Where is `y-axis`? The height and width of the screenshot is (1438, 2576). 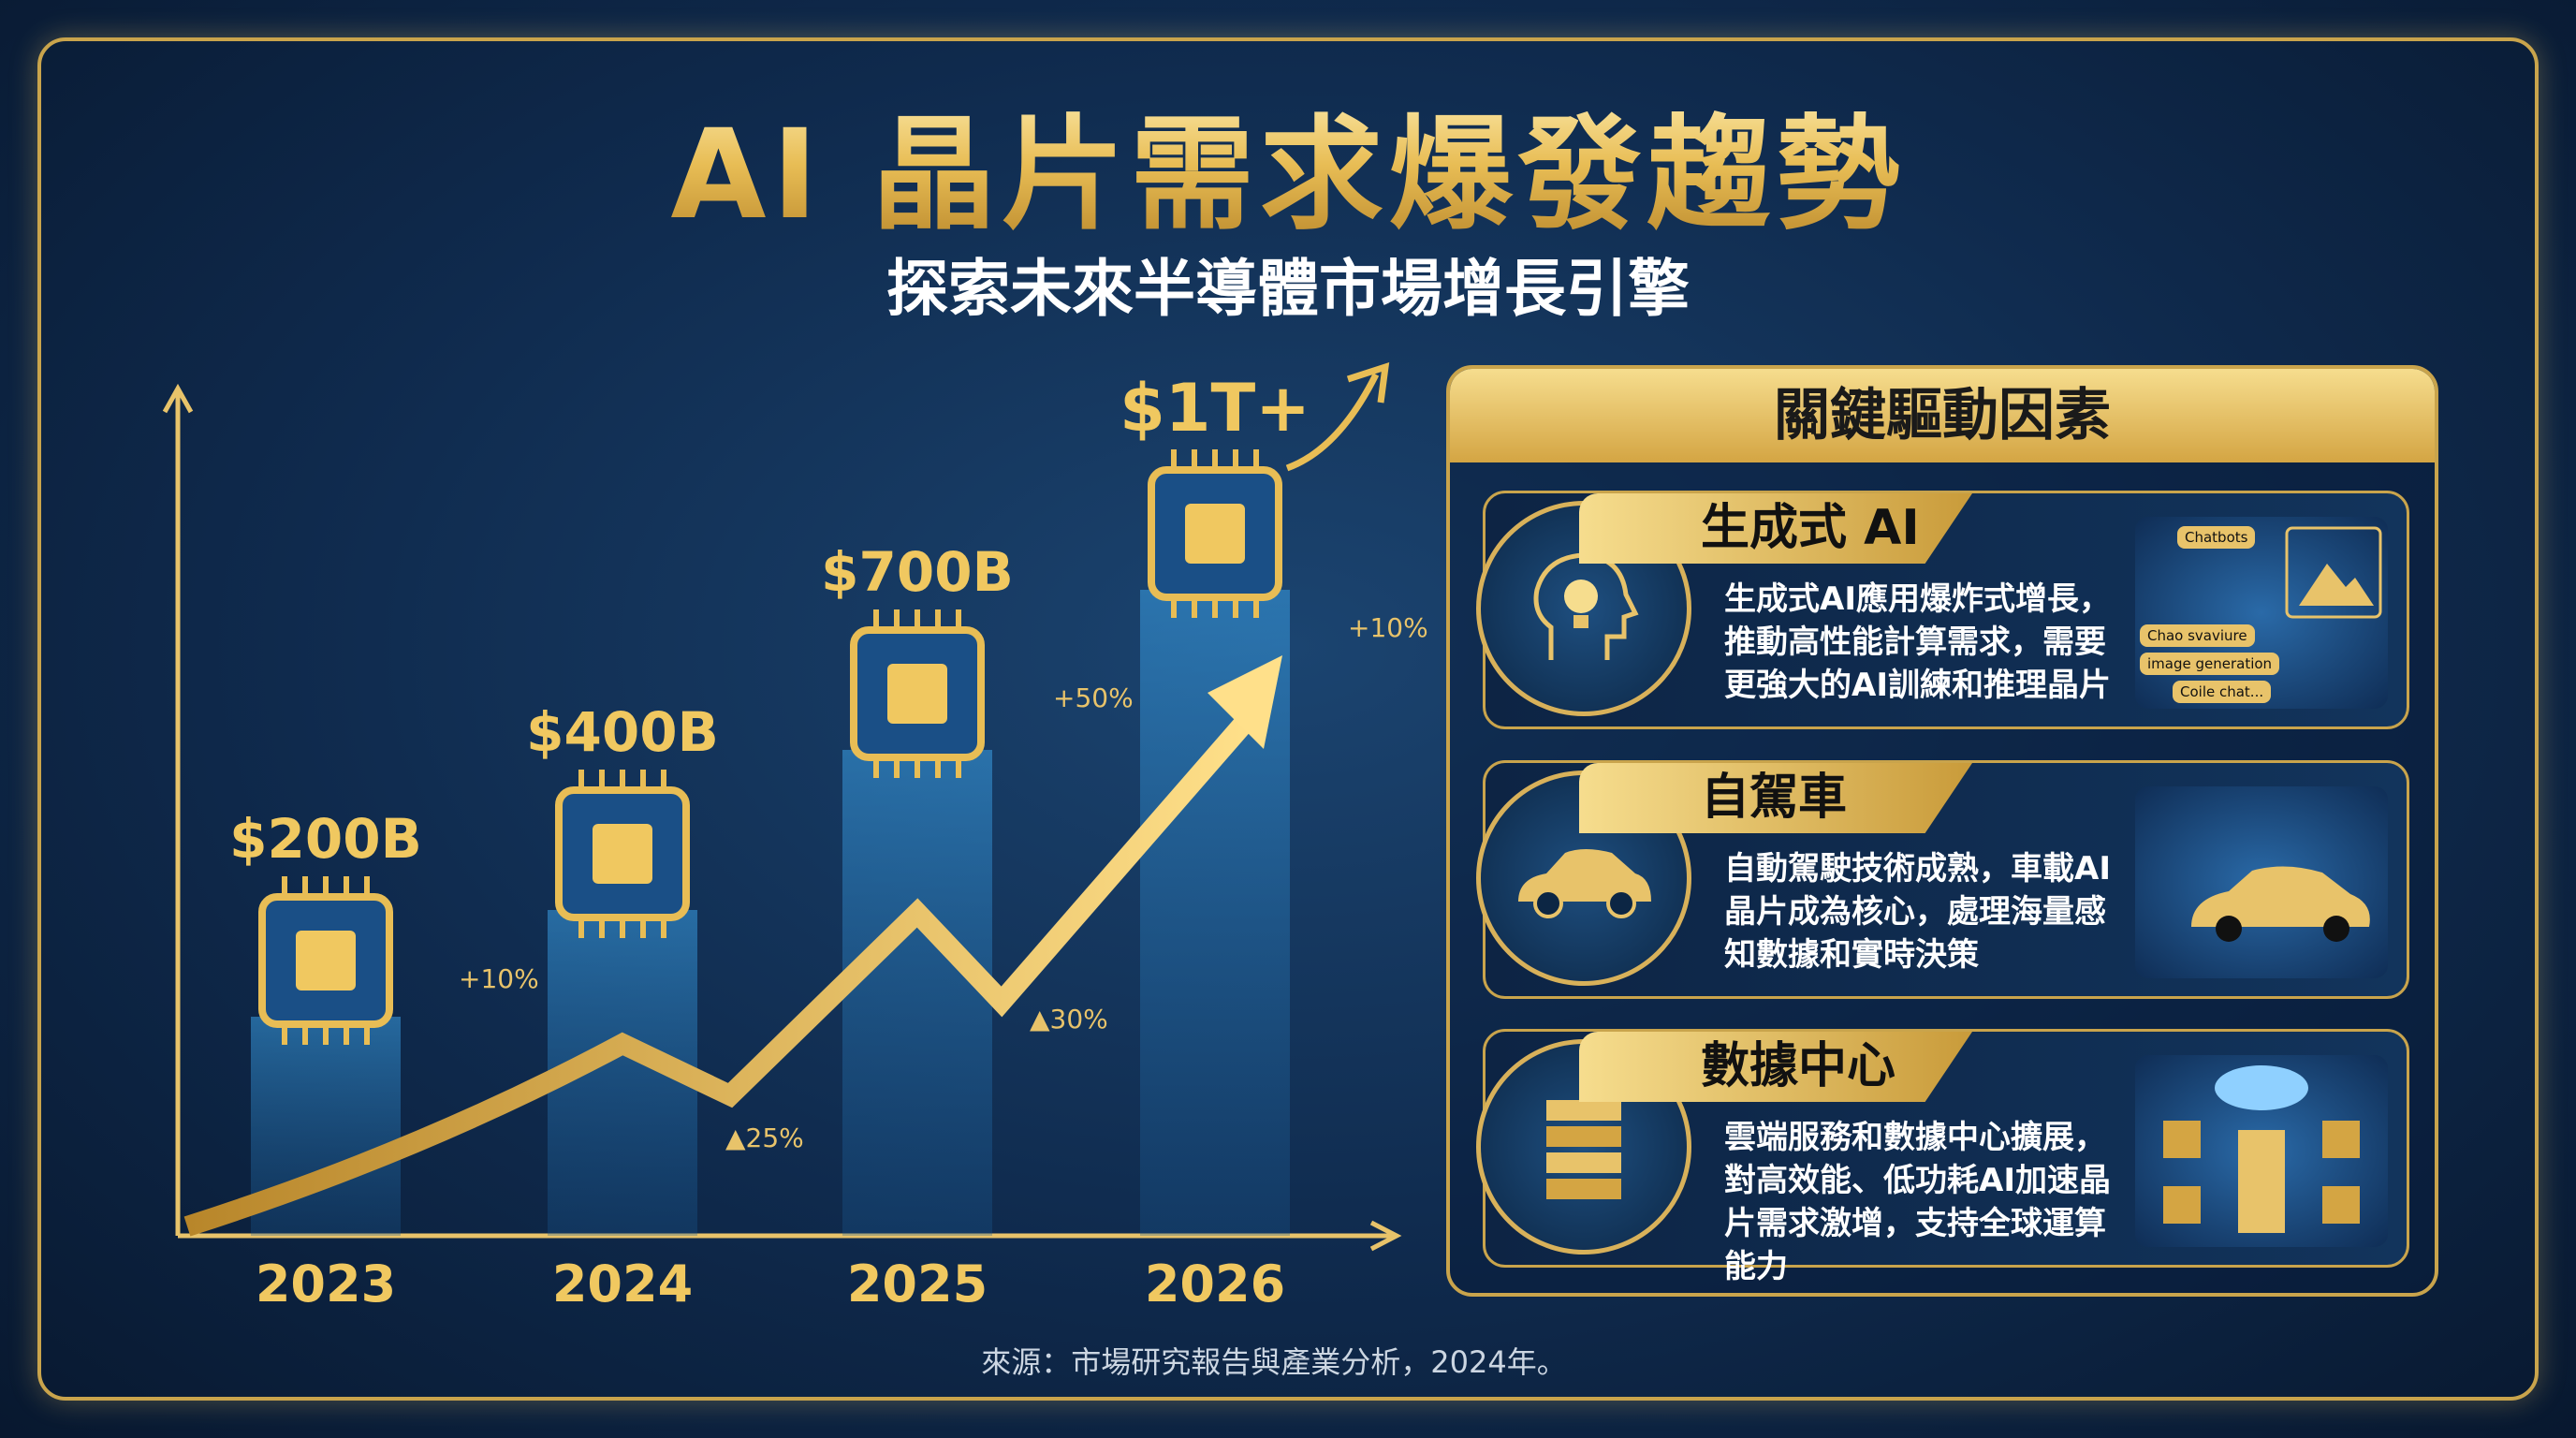 y-axis is located at coordinates (178, 809).